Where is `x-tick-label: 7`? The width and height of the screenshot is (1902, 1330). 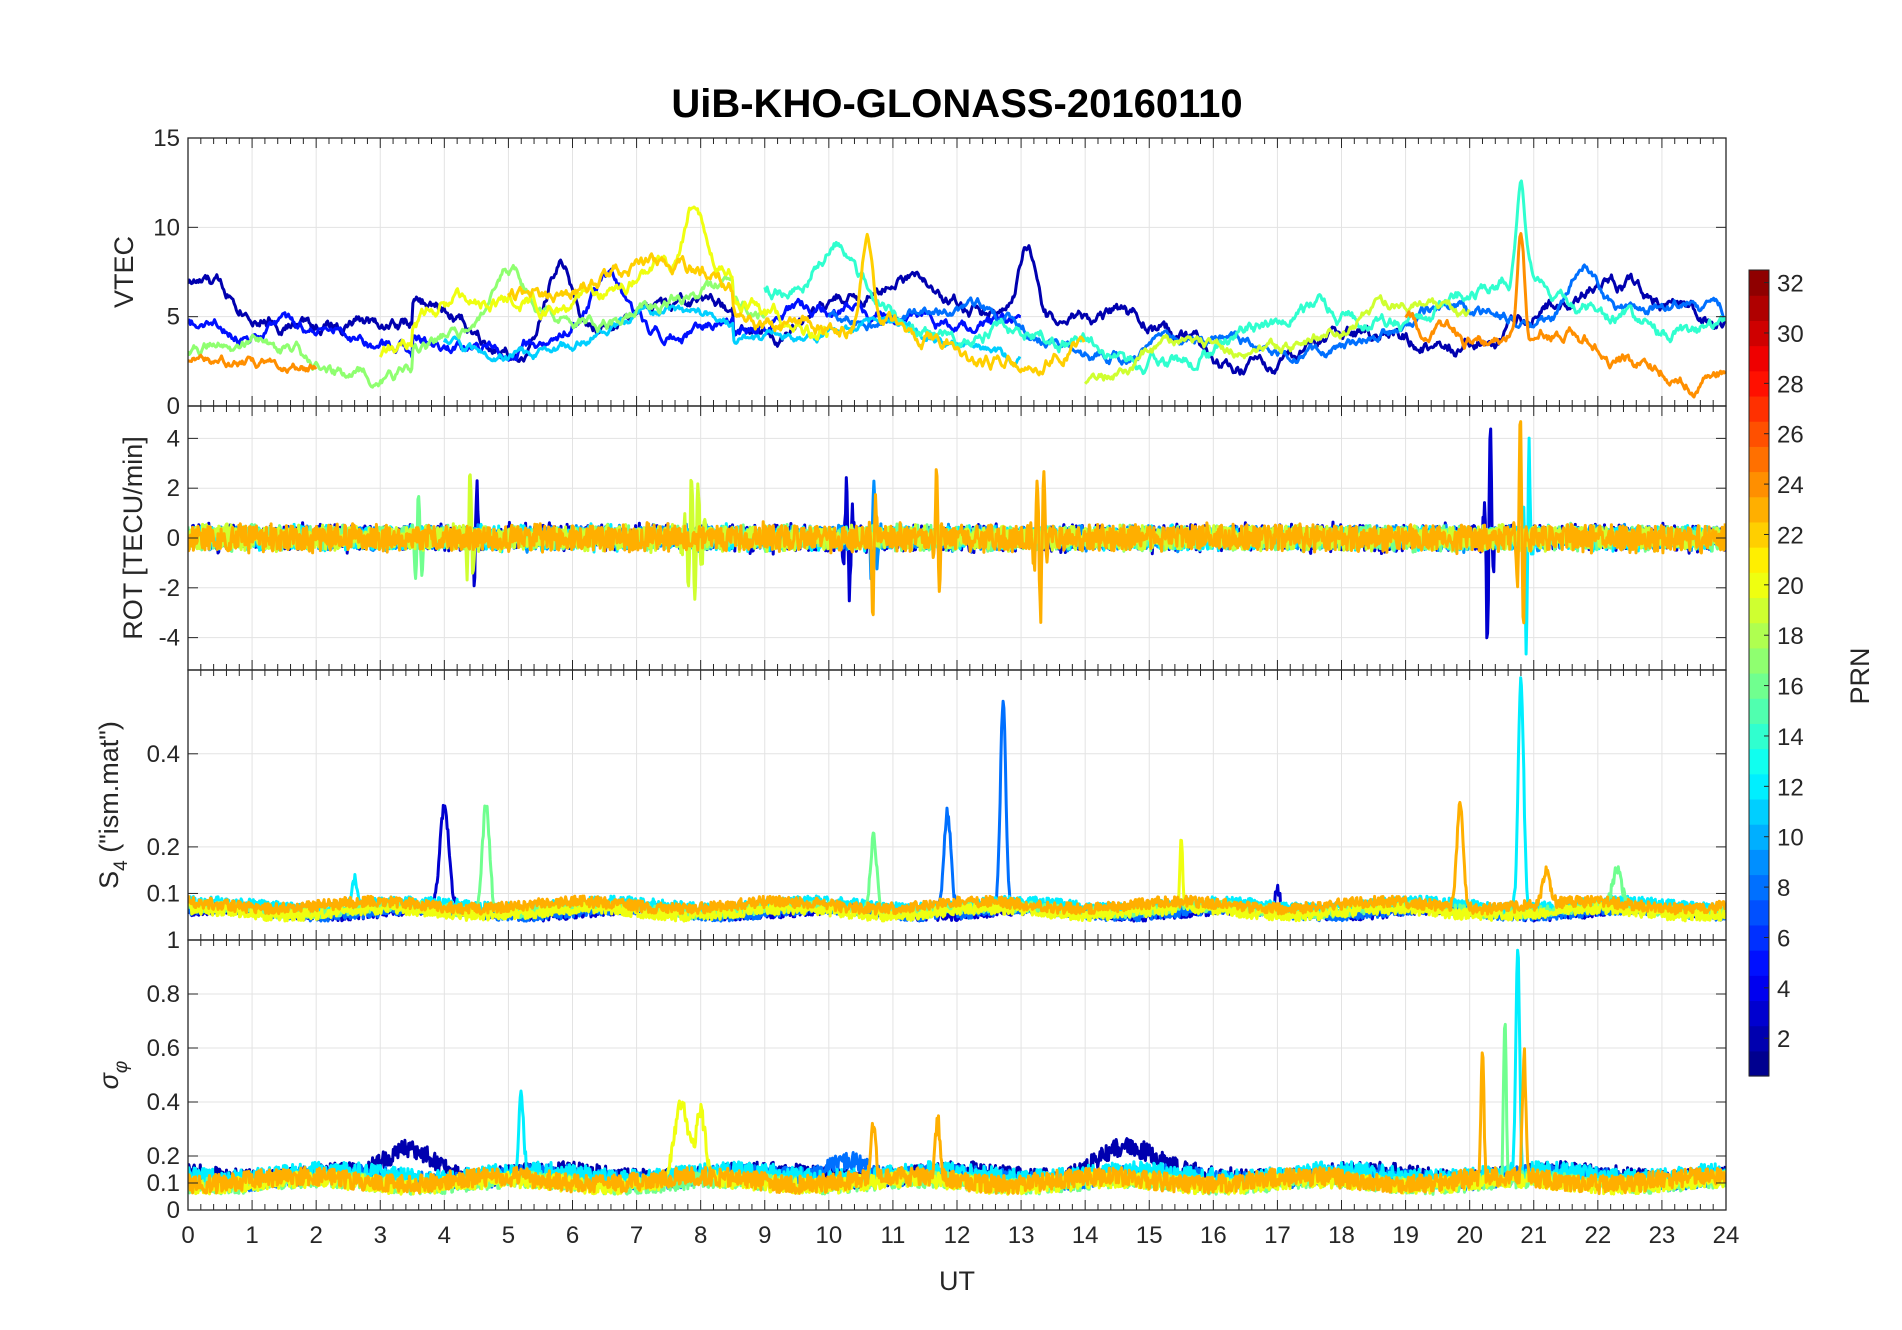 x-tick-label: 7 is located at coordinates (636, 1235).